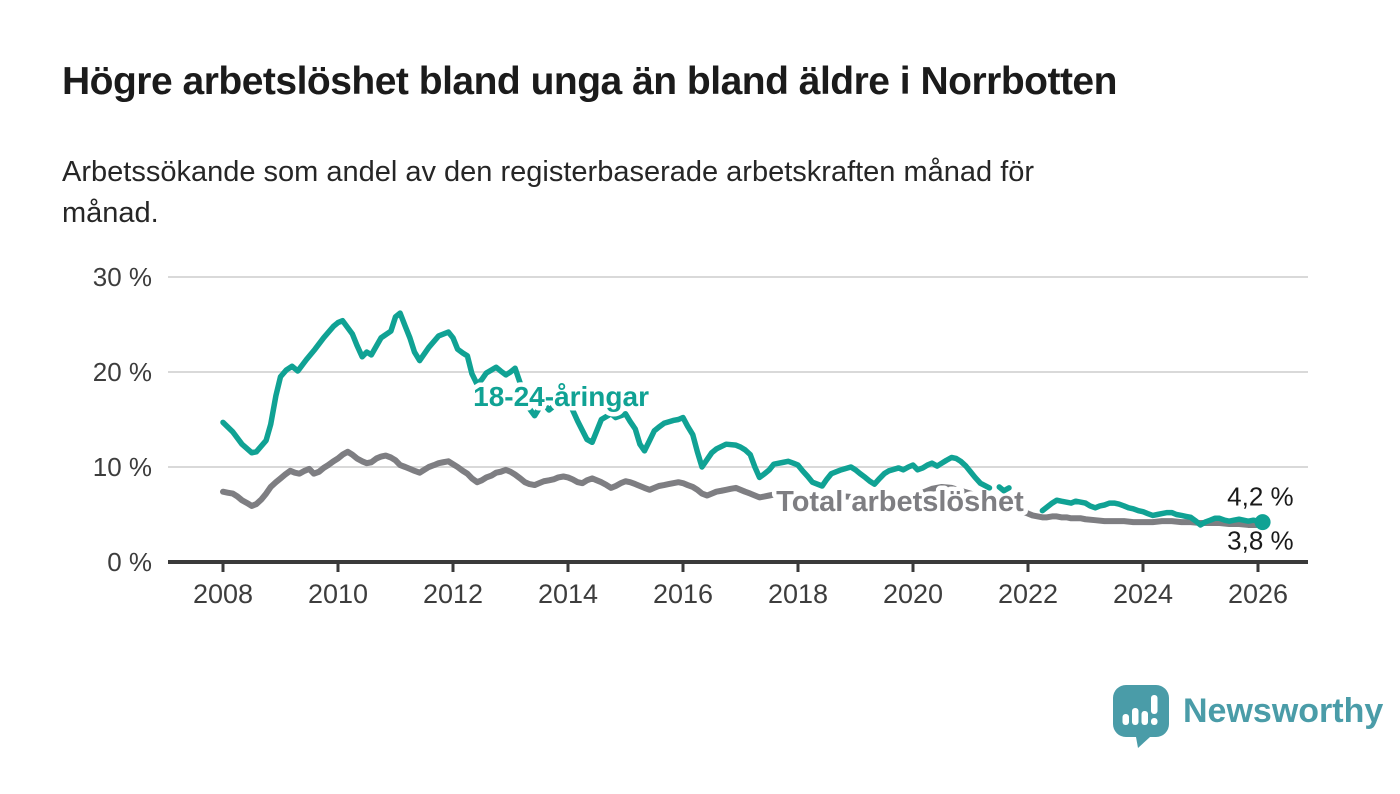 Image resolution: width=1400 pixels, height=794 pixels. Describe the element at coordinates (122, 372) in the screenshot. I see `y-tick-label-20: 20 %` at that location.